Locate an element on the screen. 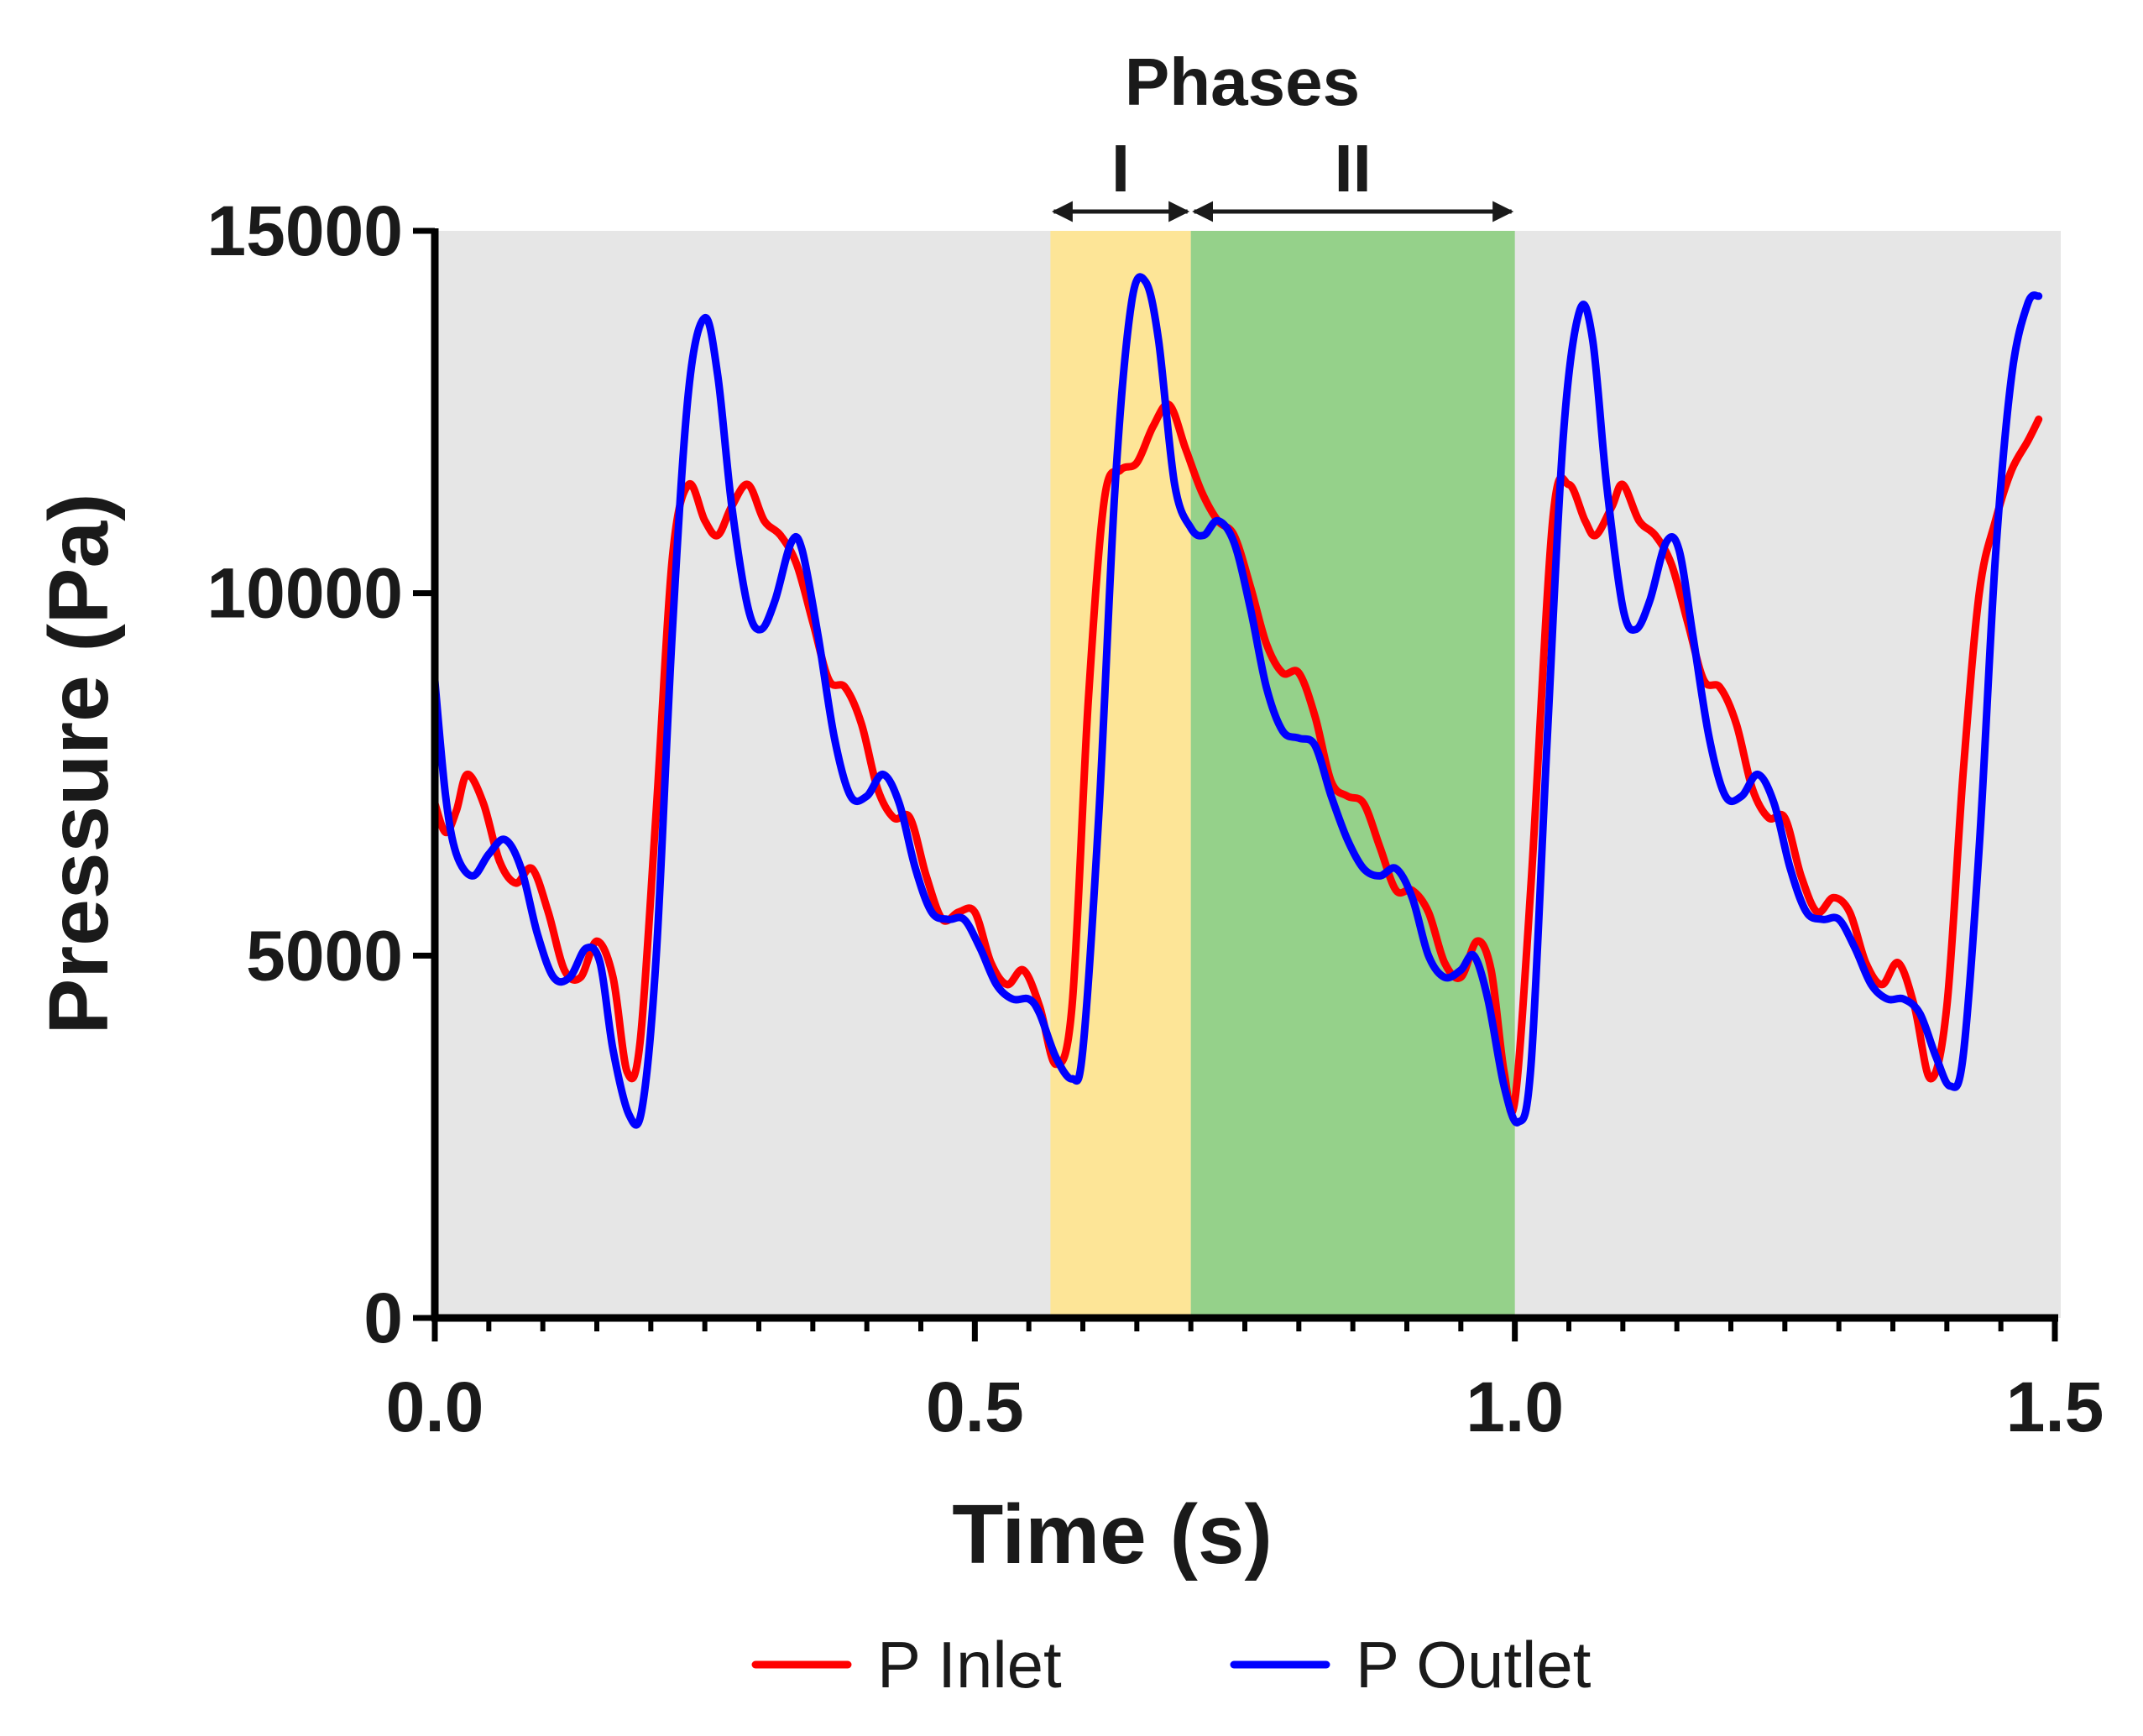 The height and width of the screenshot is (1736, 2143). legend-label: P Outlet is located at coordinates (1474, 1665).